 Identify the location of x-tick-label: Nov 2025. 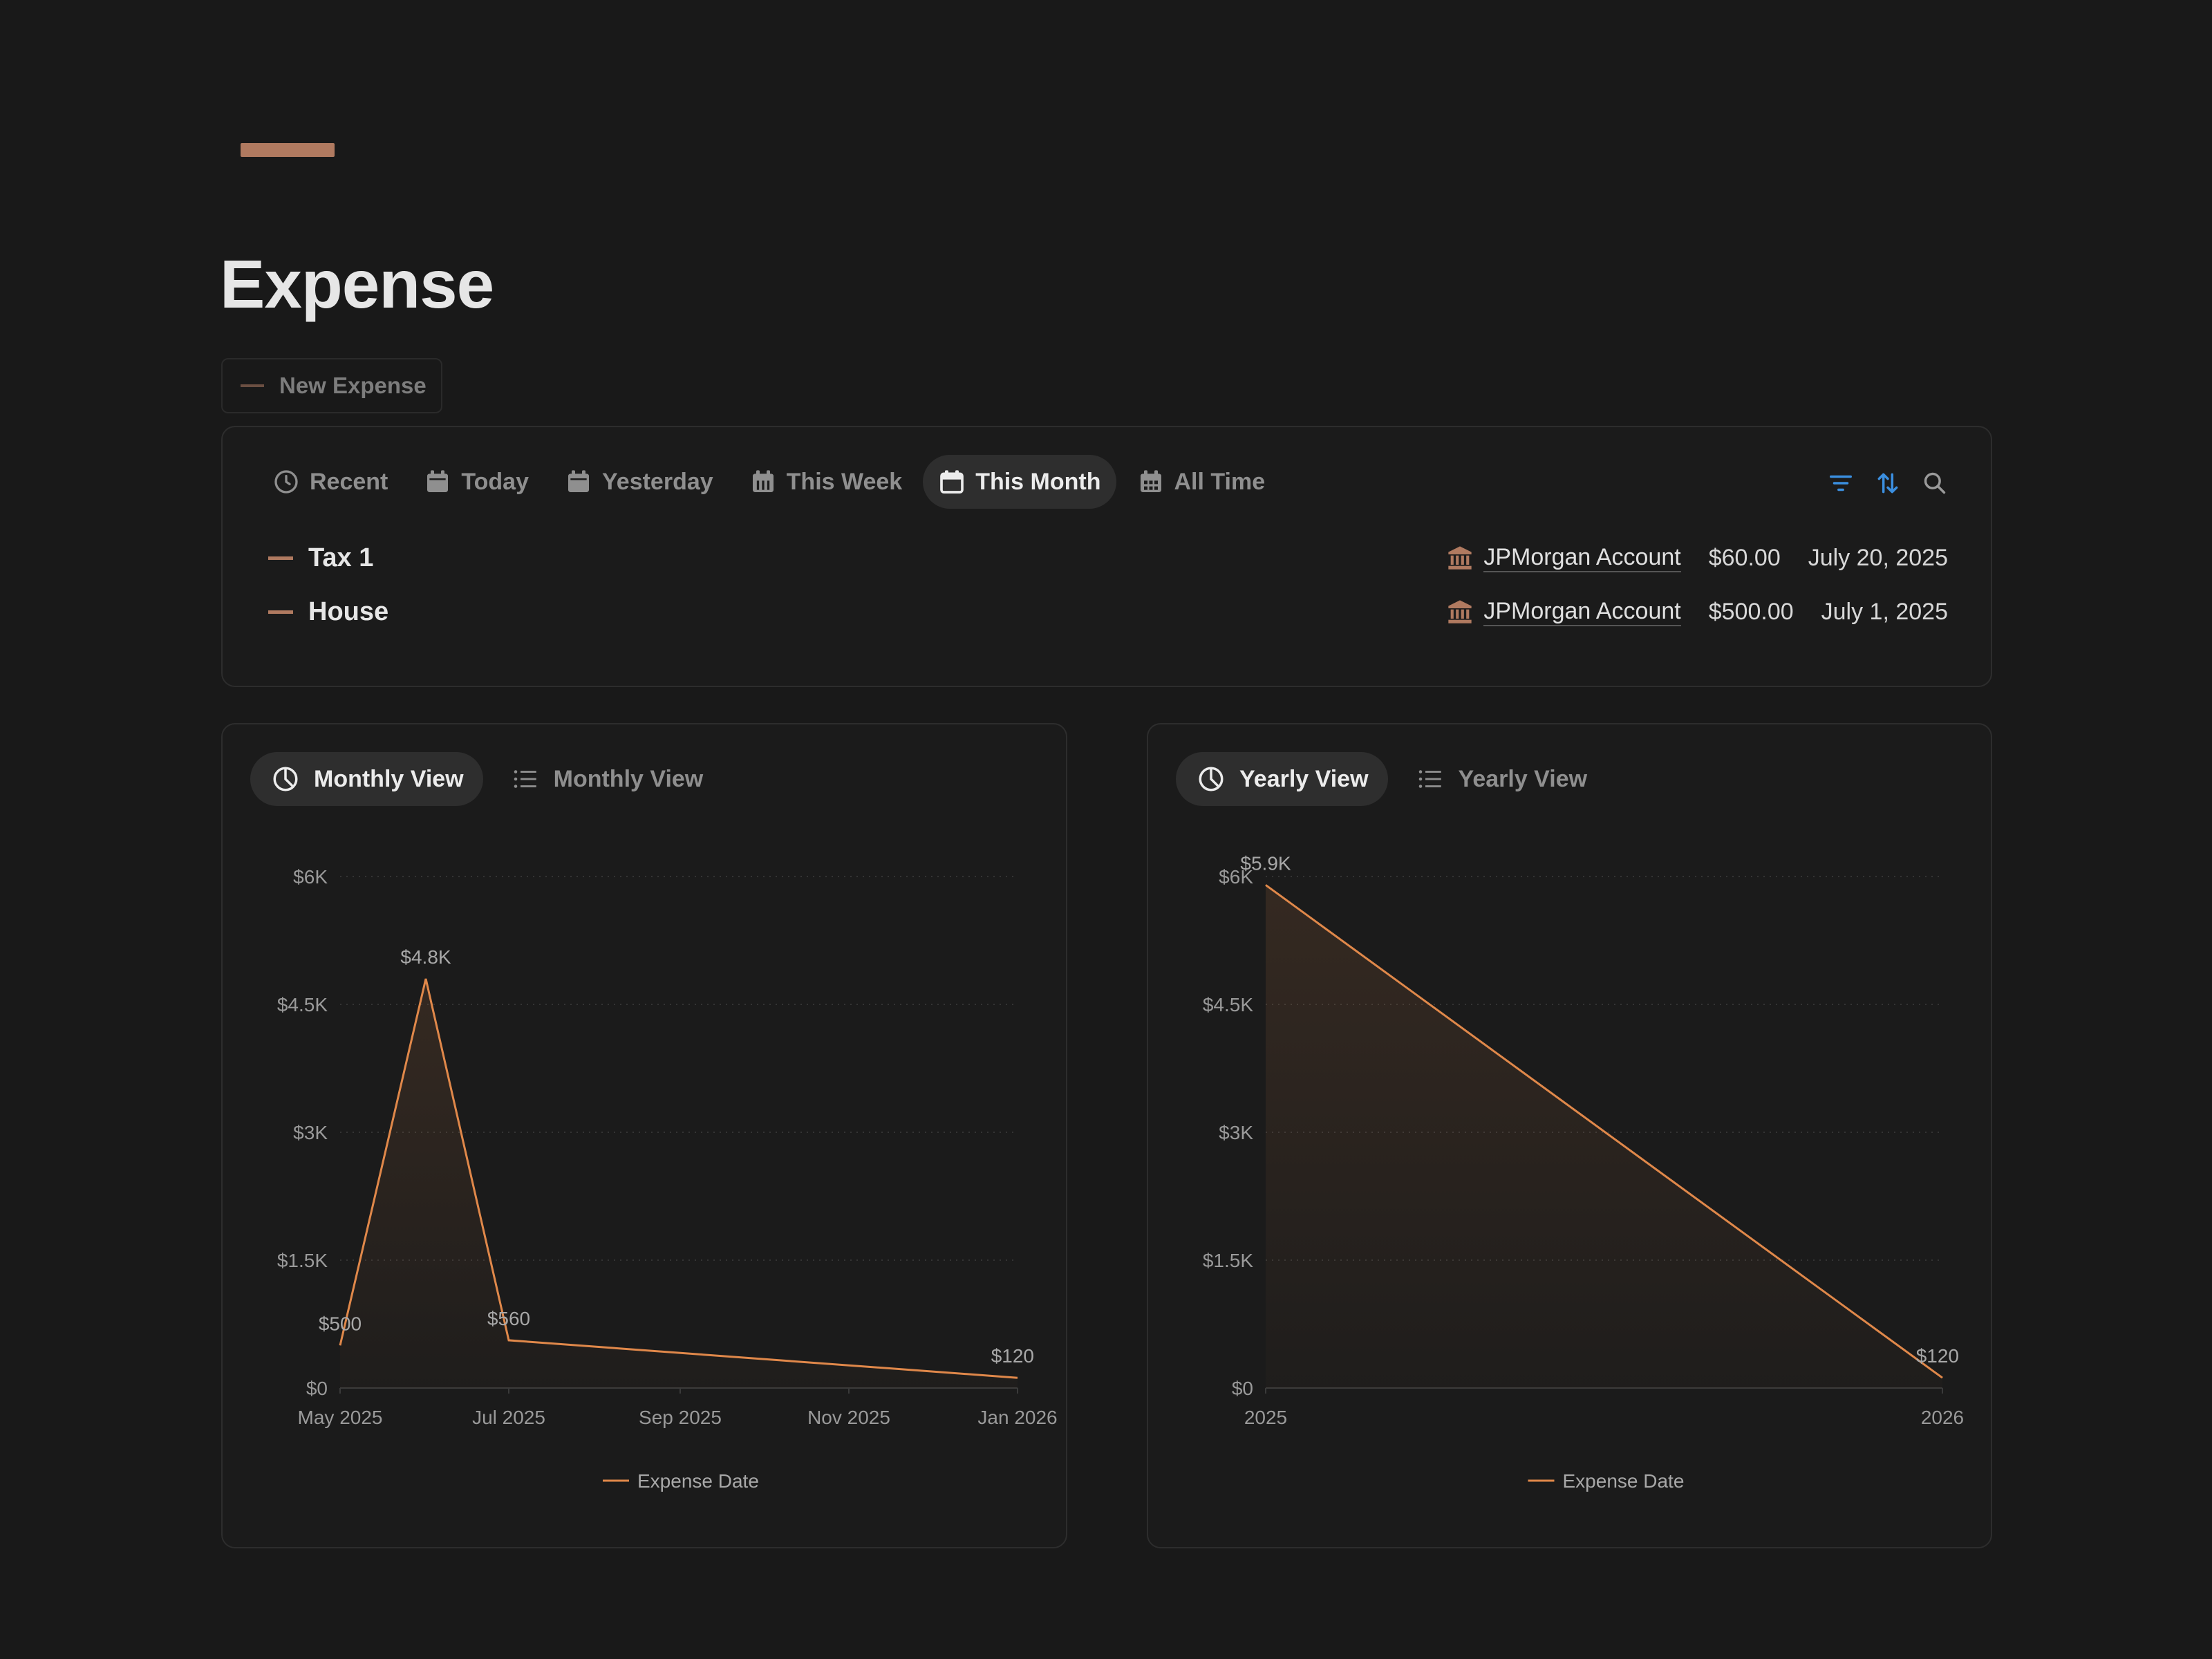
(848, 1418).